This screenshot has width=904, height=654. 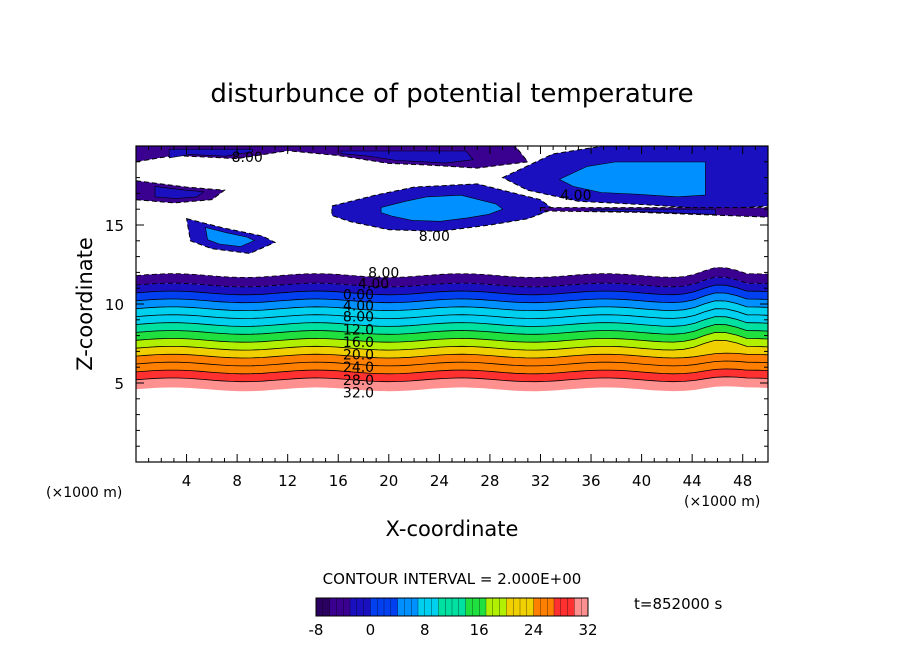 I want to click on colorbar: -8 0 8 16 24 32, so click(x=453, y=618).